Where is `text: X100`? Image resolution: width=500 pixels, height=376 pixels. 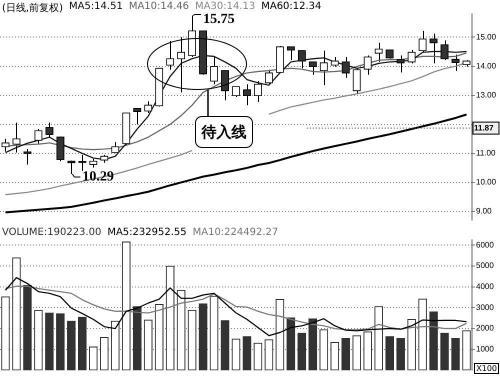 text: X100 is located at coordinates (486, 368).